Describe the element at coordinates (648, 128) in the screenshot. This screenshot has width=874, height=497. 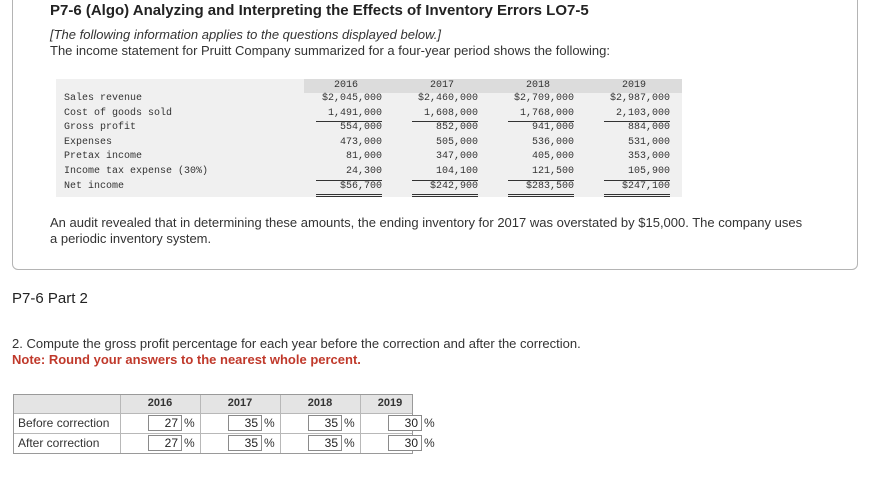
I see `statement-cell: 884,000` at that location.